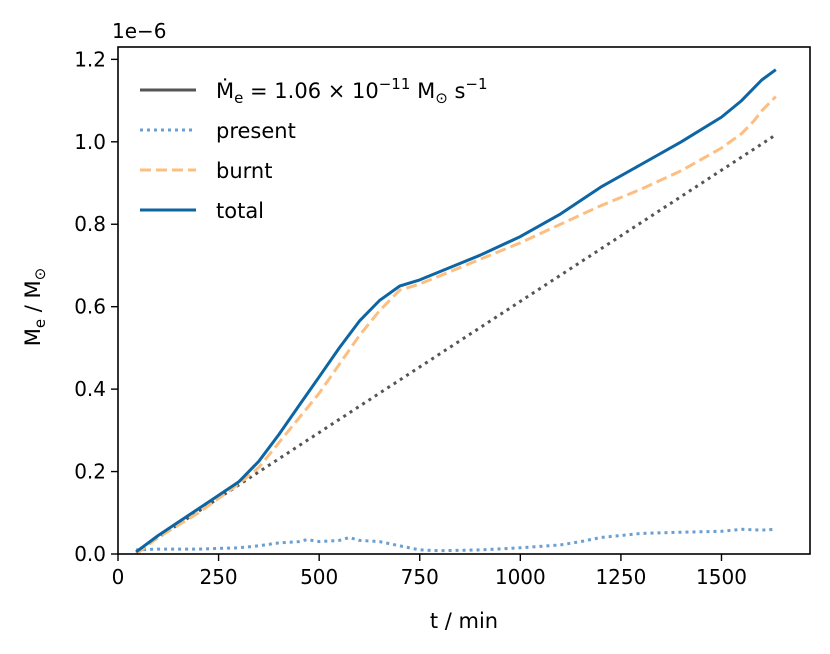 This screenshot has width=830, height=654. Describe the element at coordinates (218, 577) in the screenshot. I see `x-tick-label: 250` at that location.